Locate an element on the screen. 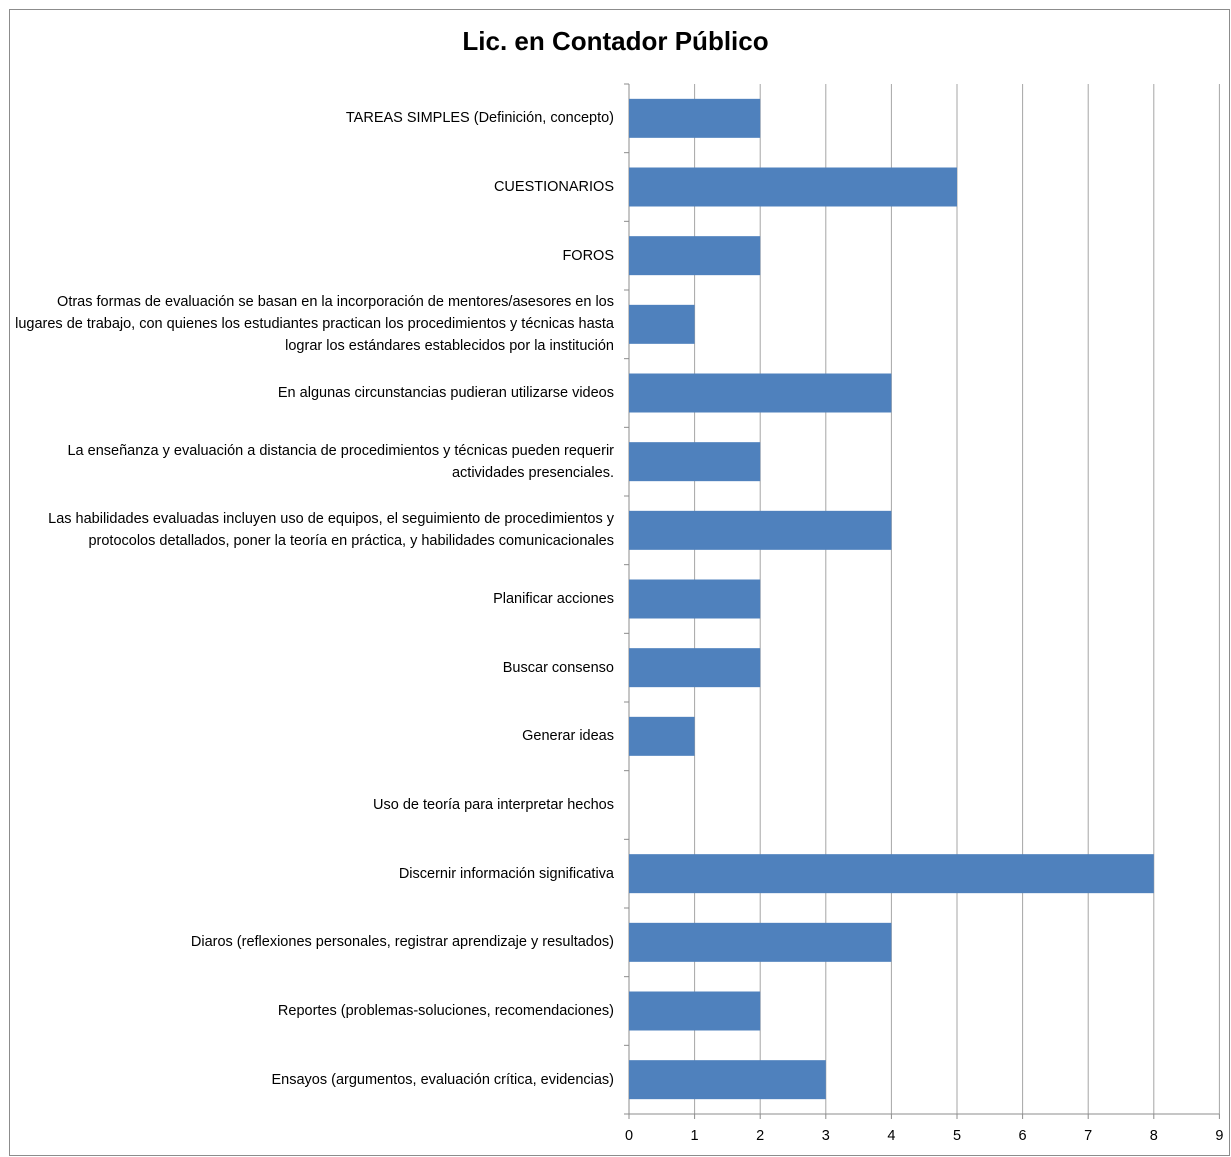  category-label: CUESTIONARIOS is located at coordinates (553, 186).